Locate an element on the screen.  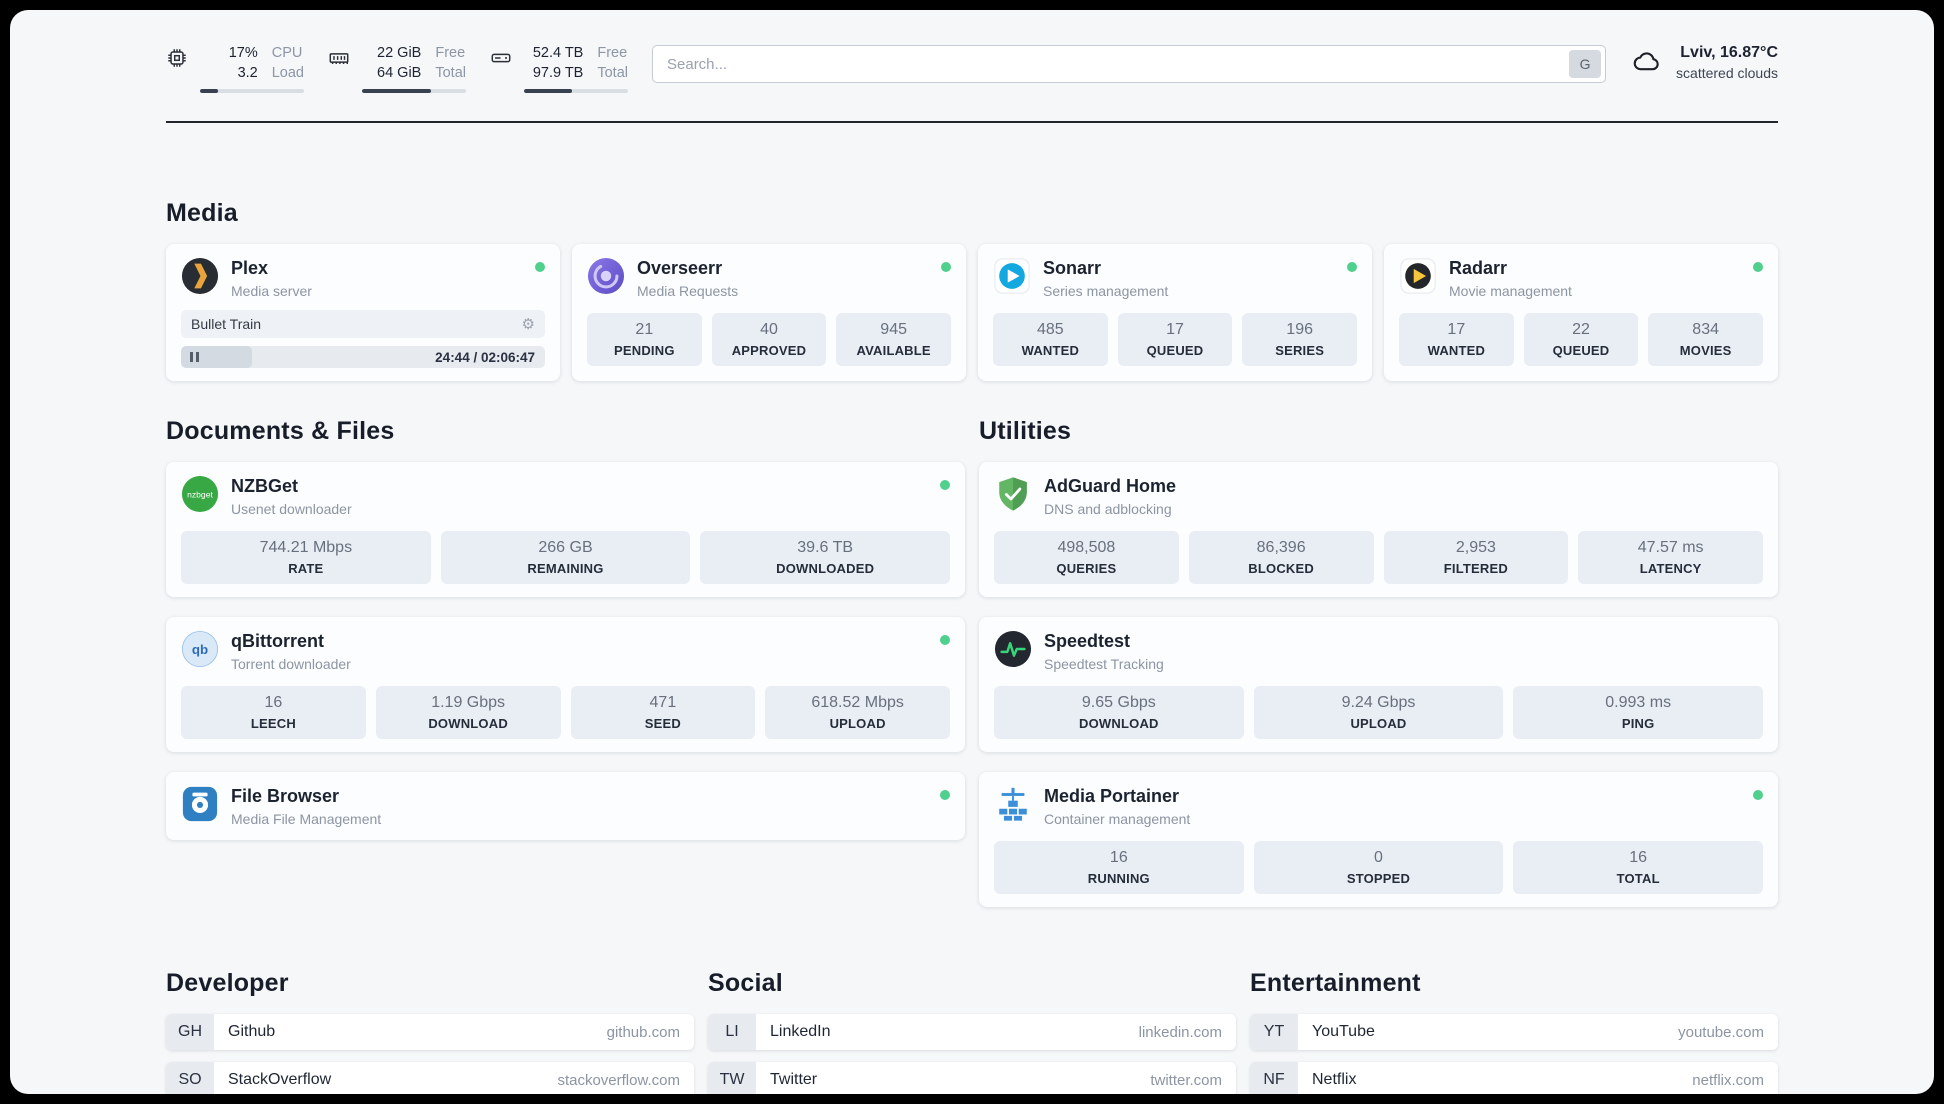
now-playing-row: Bullet Train ⚙ is located at coordinates (363, 324).